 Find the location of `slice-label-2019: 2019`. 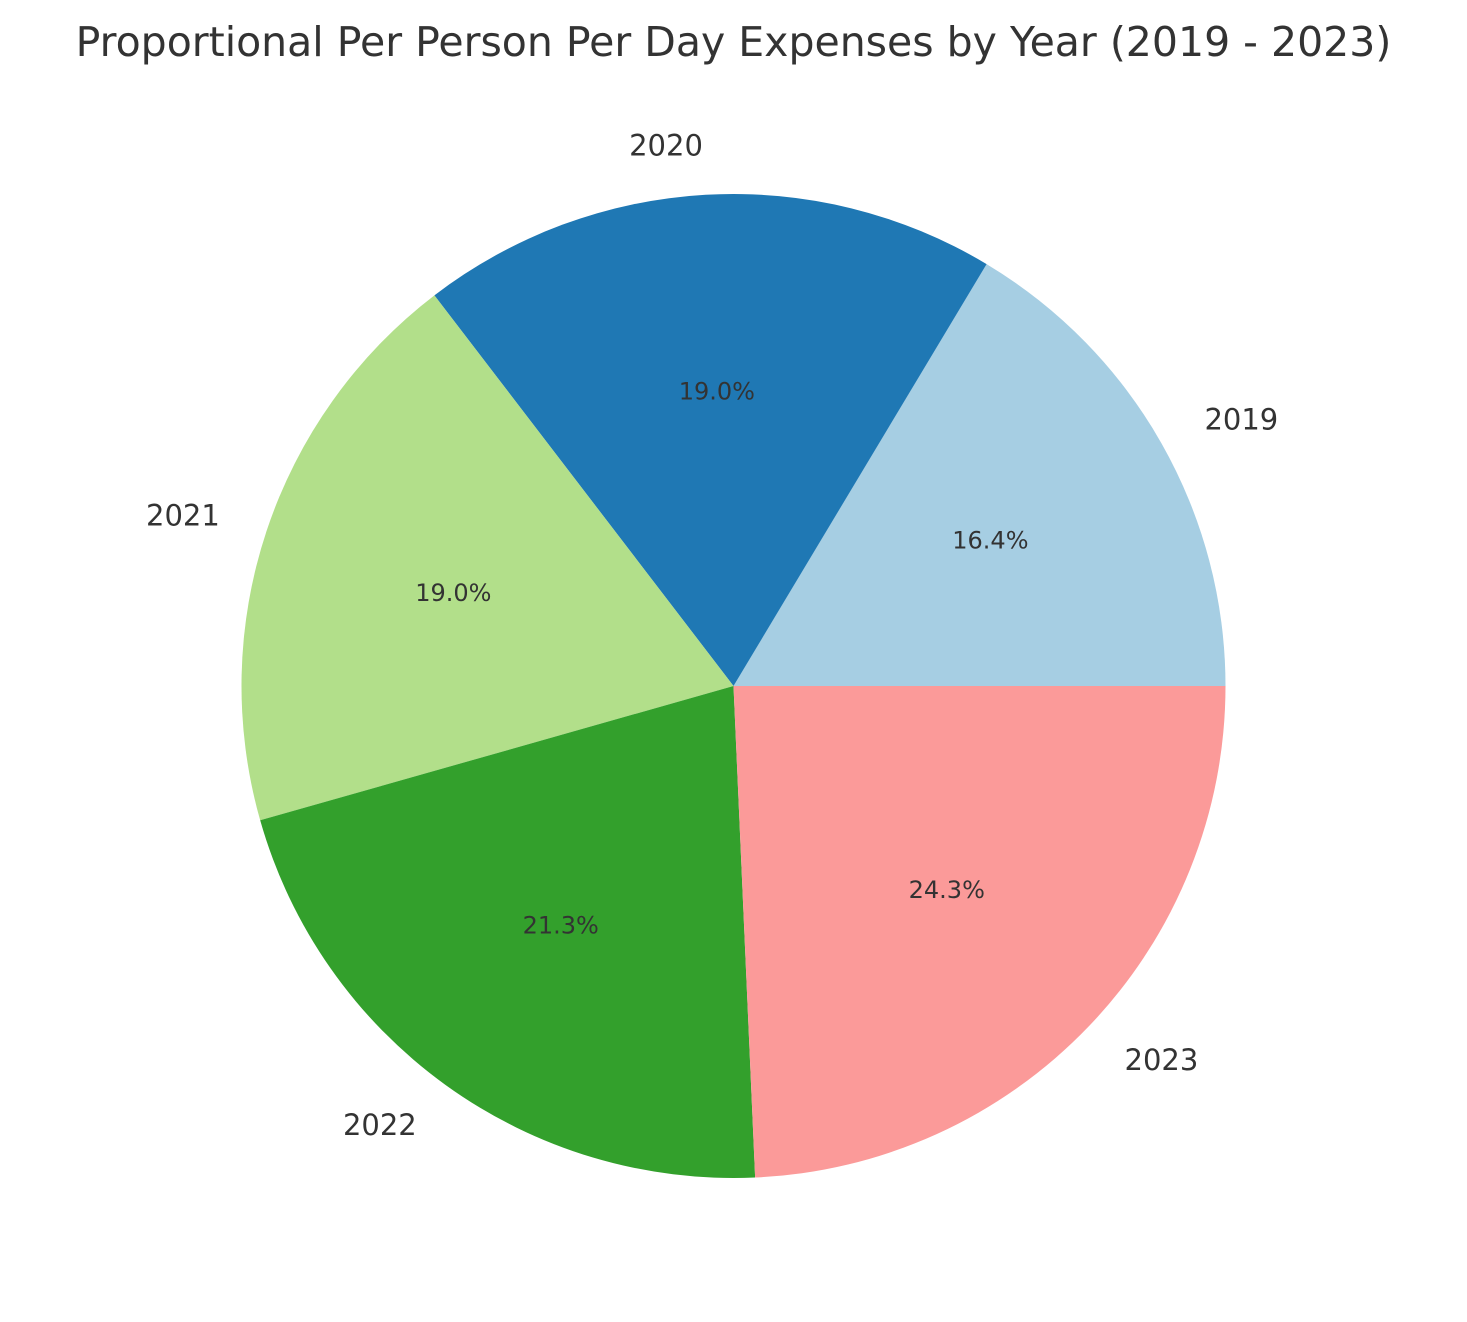

slice-label-2019: 2019 is located at coordinates (1241, 419).